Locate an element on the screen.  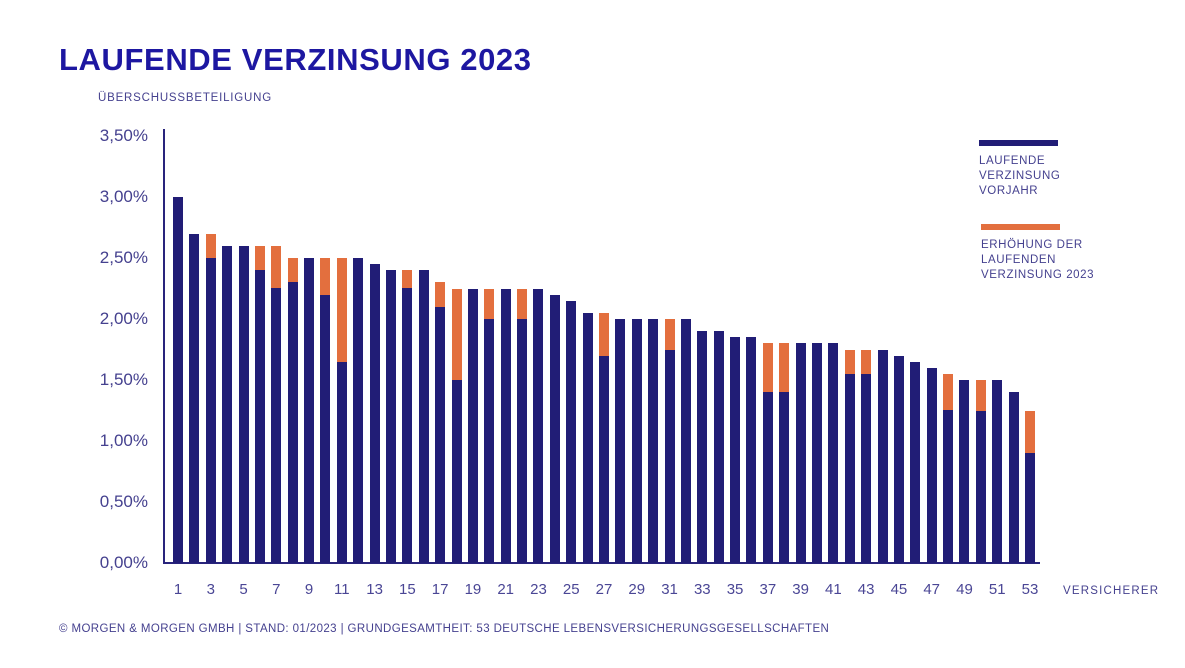
x-tick-label: 47 is located at coordinates (932, 589).